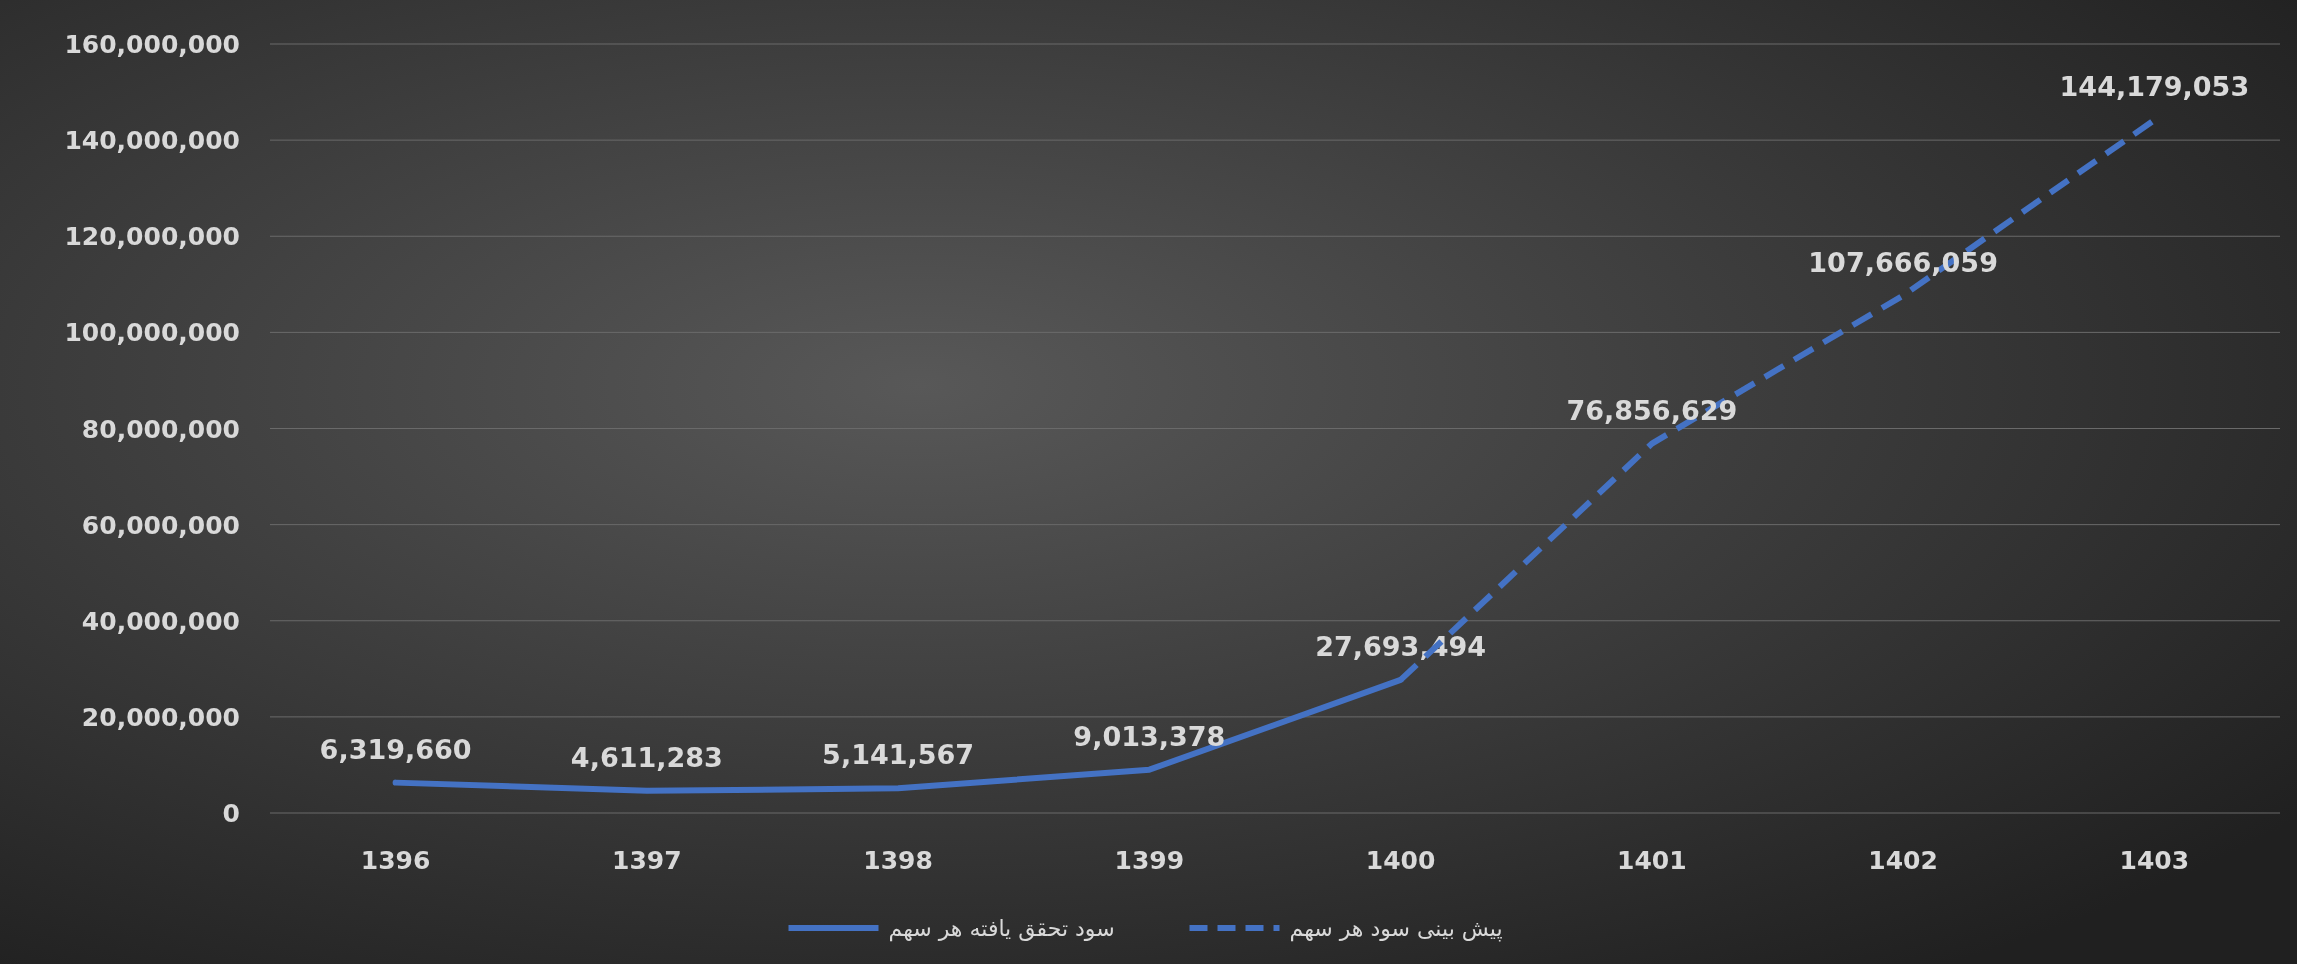 The image size is (2297, 964). Describe the element at coordinates (1400, 860) in the screenshot. I see `x-tick-label: 1400` at that location.